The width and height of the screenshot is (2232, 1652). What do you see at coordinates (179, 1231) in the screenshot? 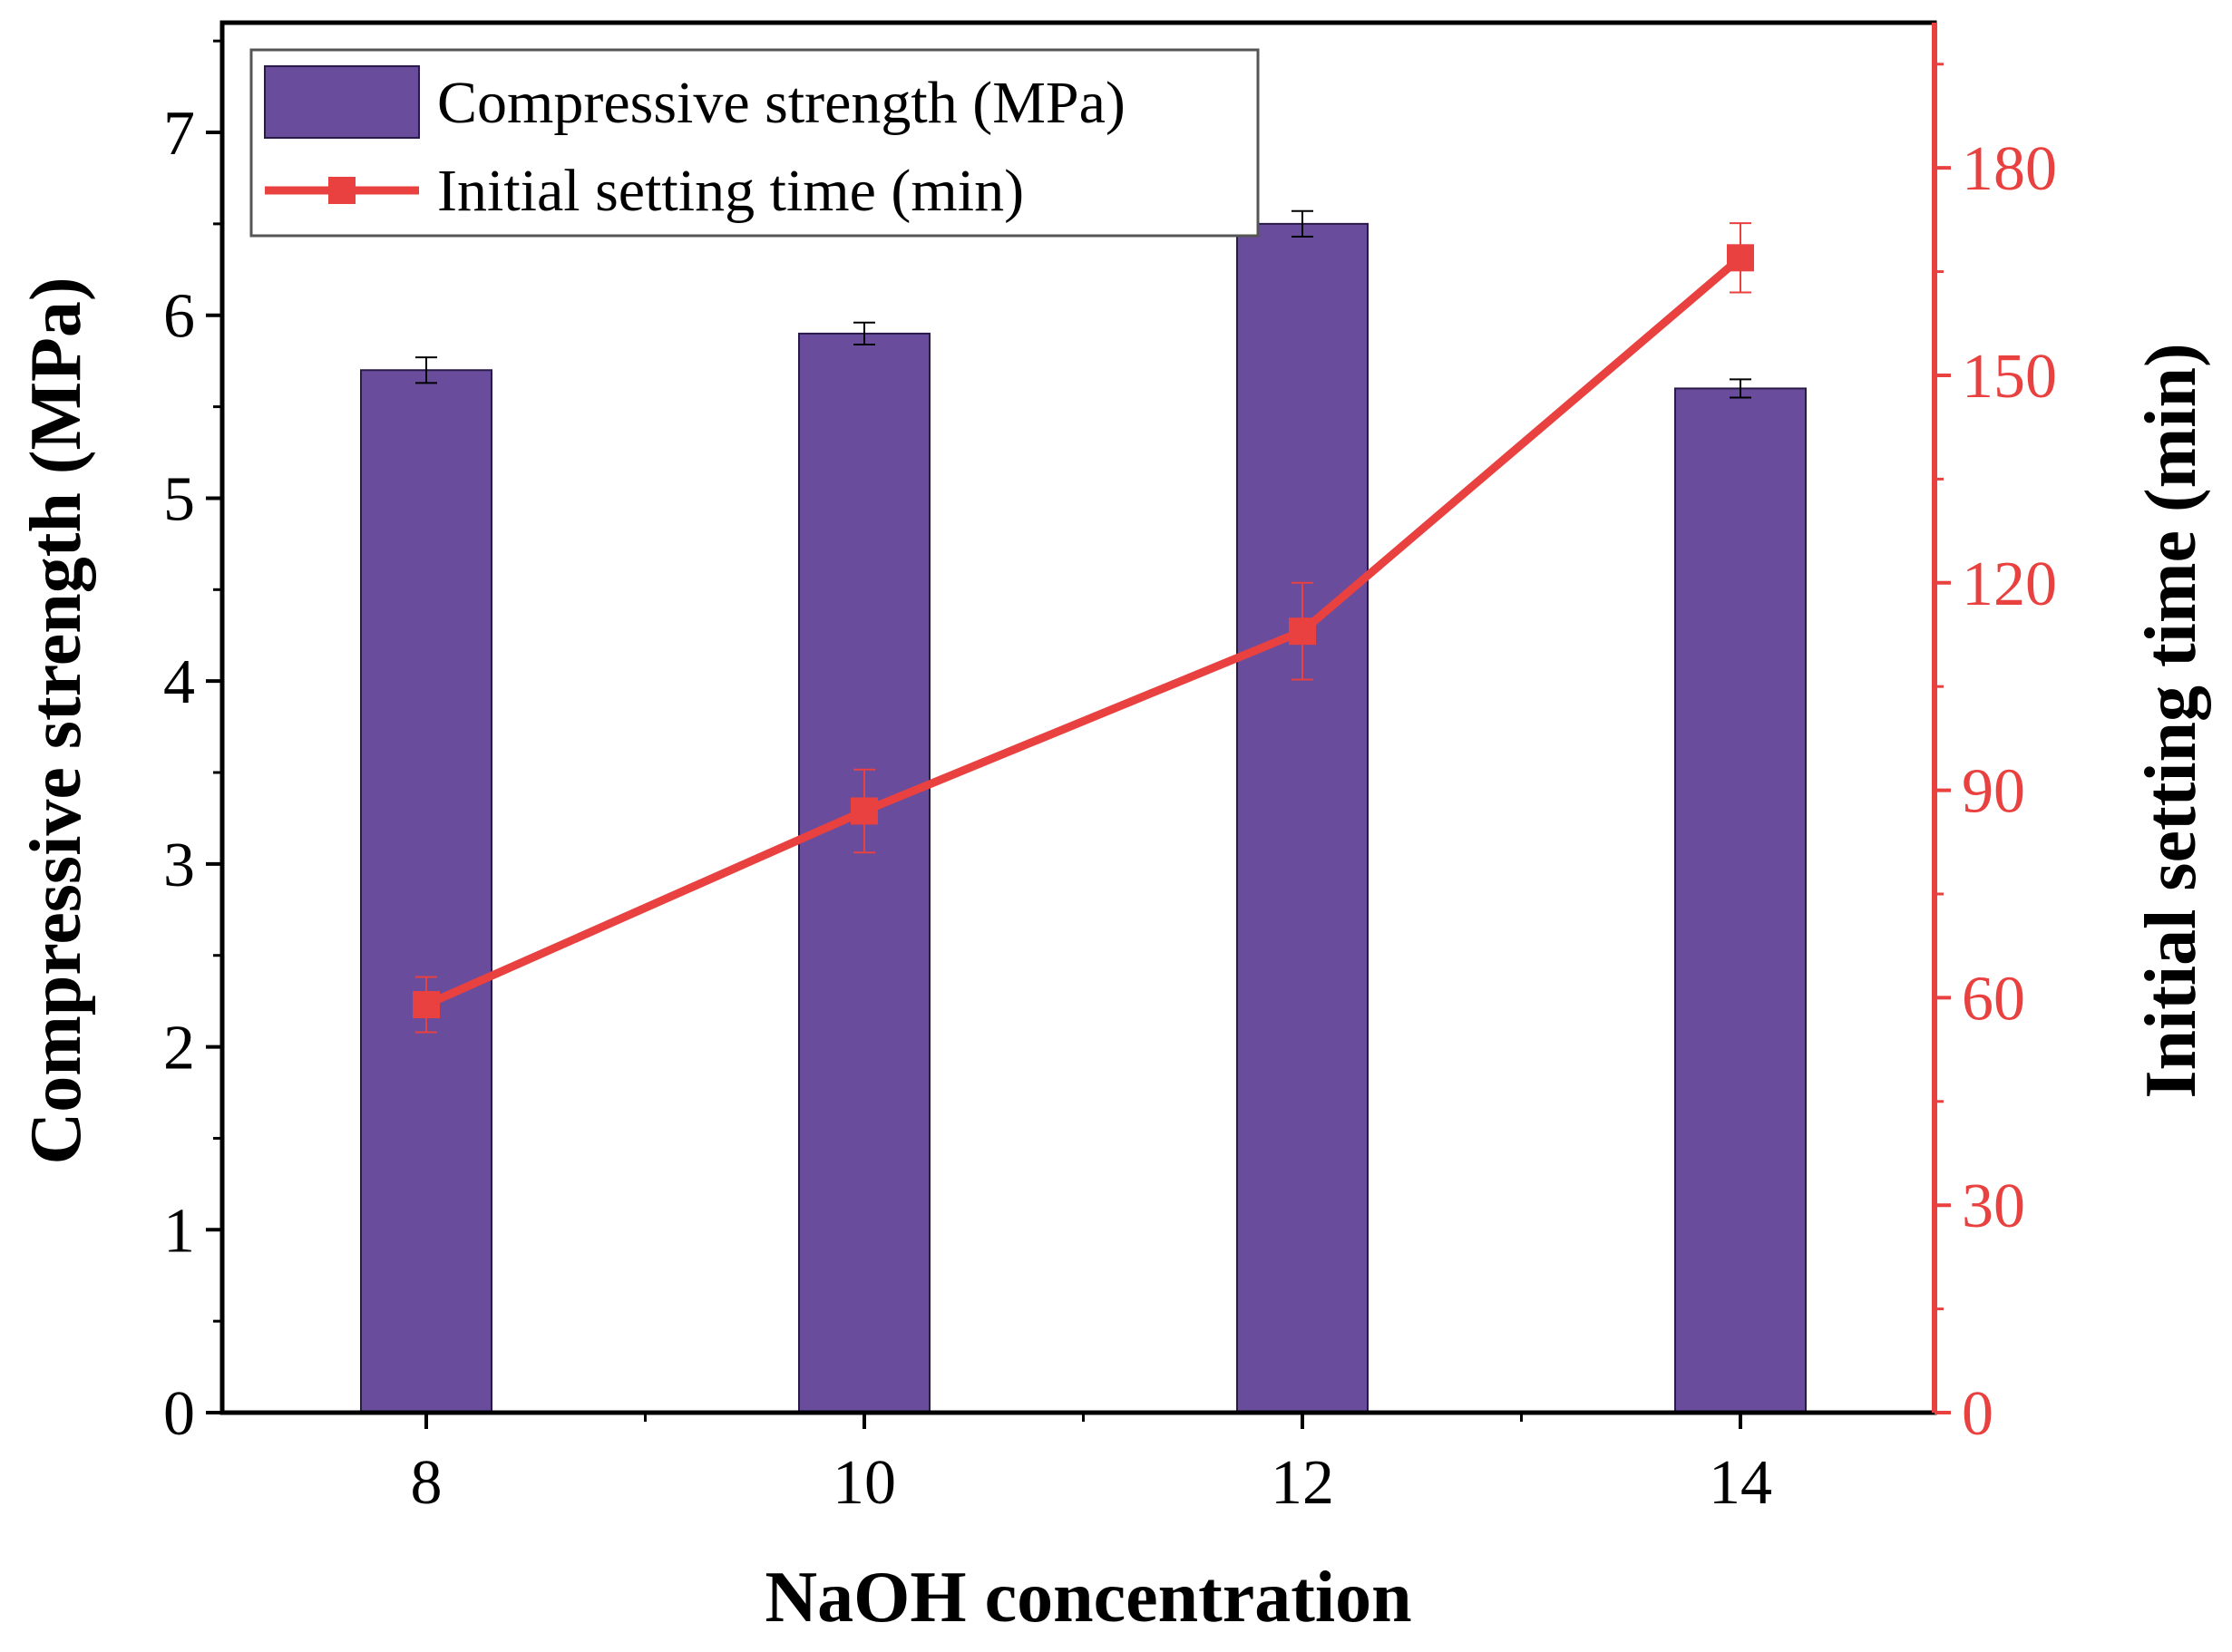
I see `left-tick-label-1: 1` at bounding box center [179, 1231].